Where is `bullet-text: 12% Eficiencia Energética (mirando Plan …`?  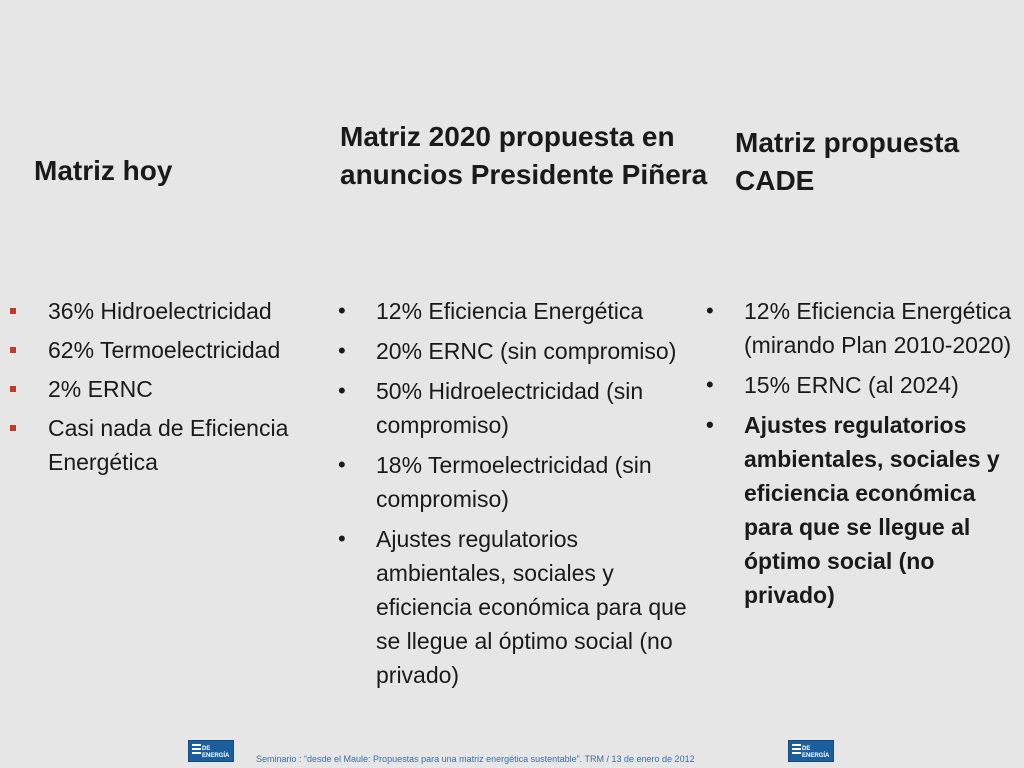
bullet-text: 12% Eficiencia Energética (mirando Plan … is located at coordinates (878, 328).